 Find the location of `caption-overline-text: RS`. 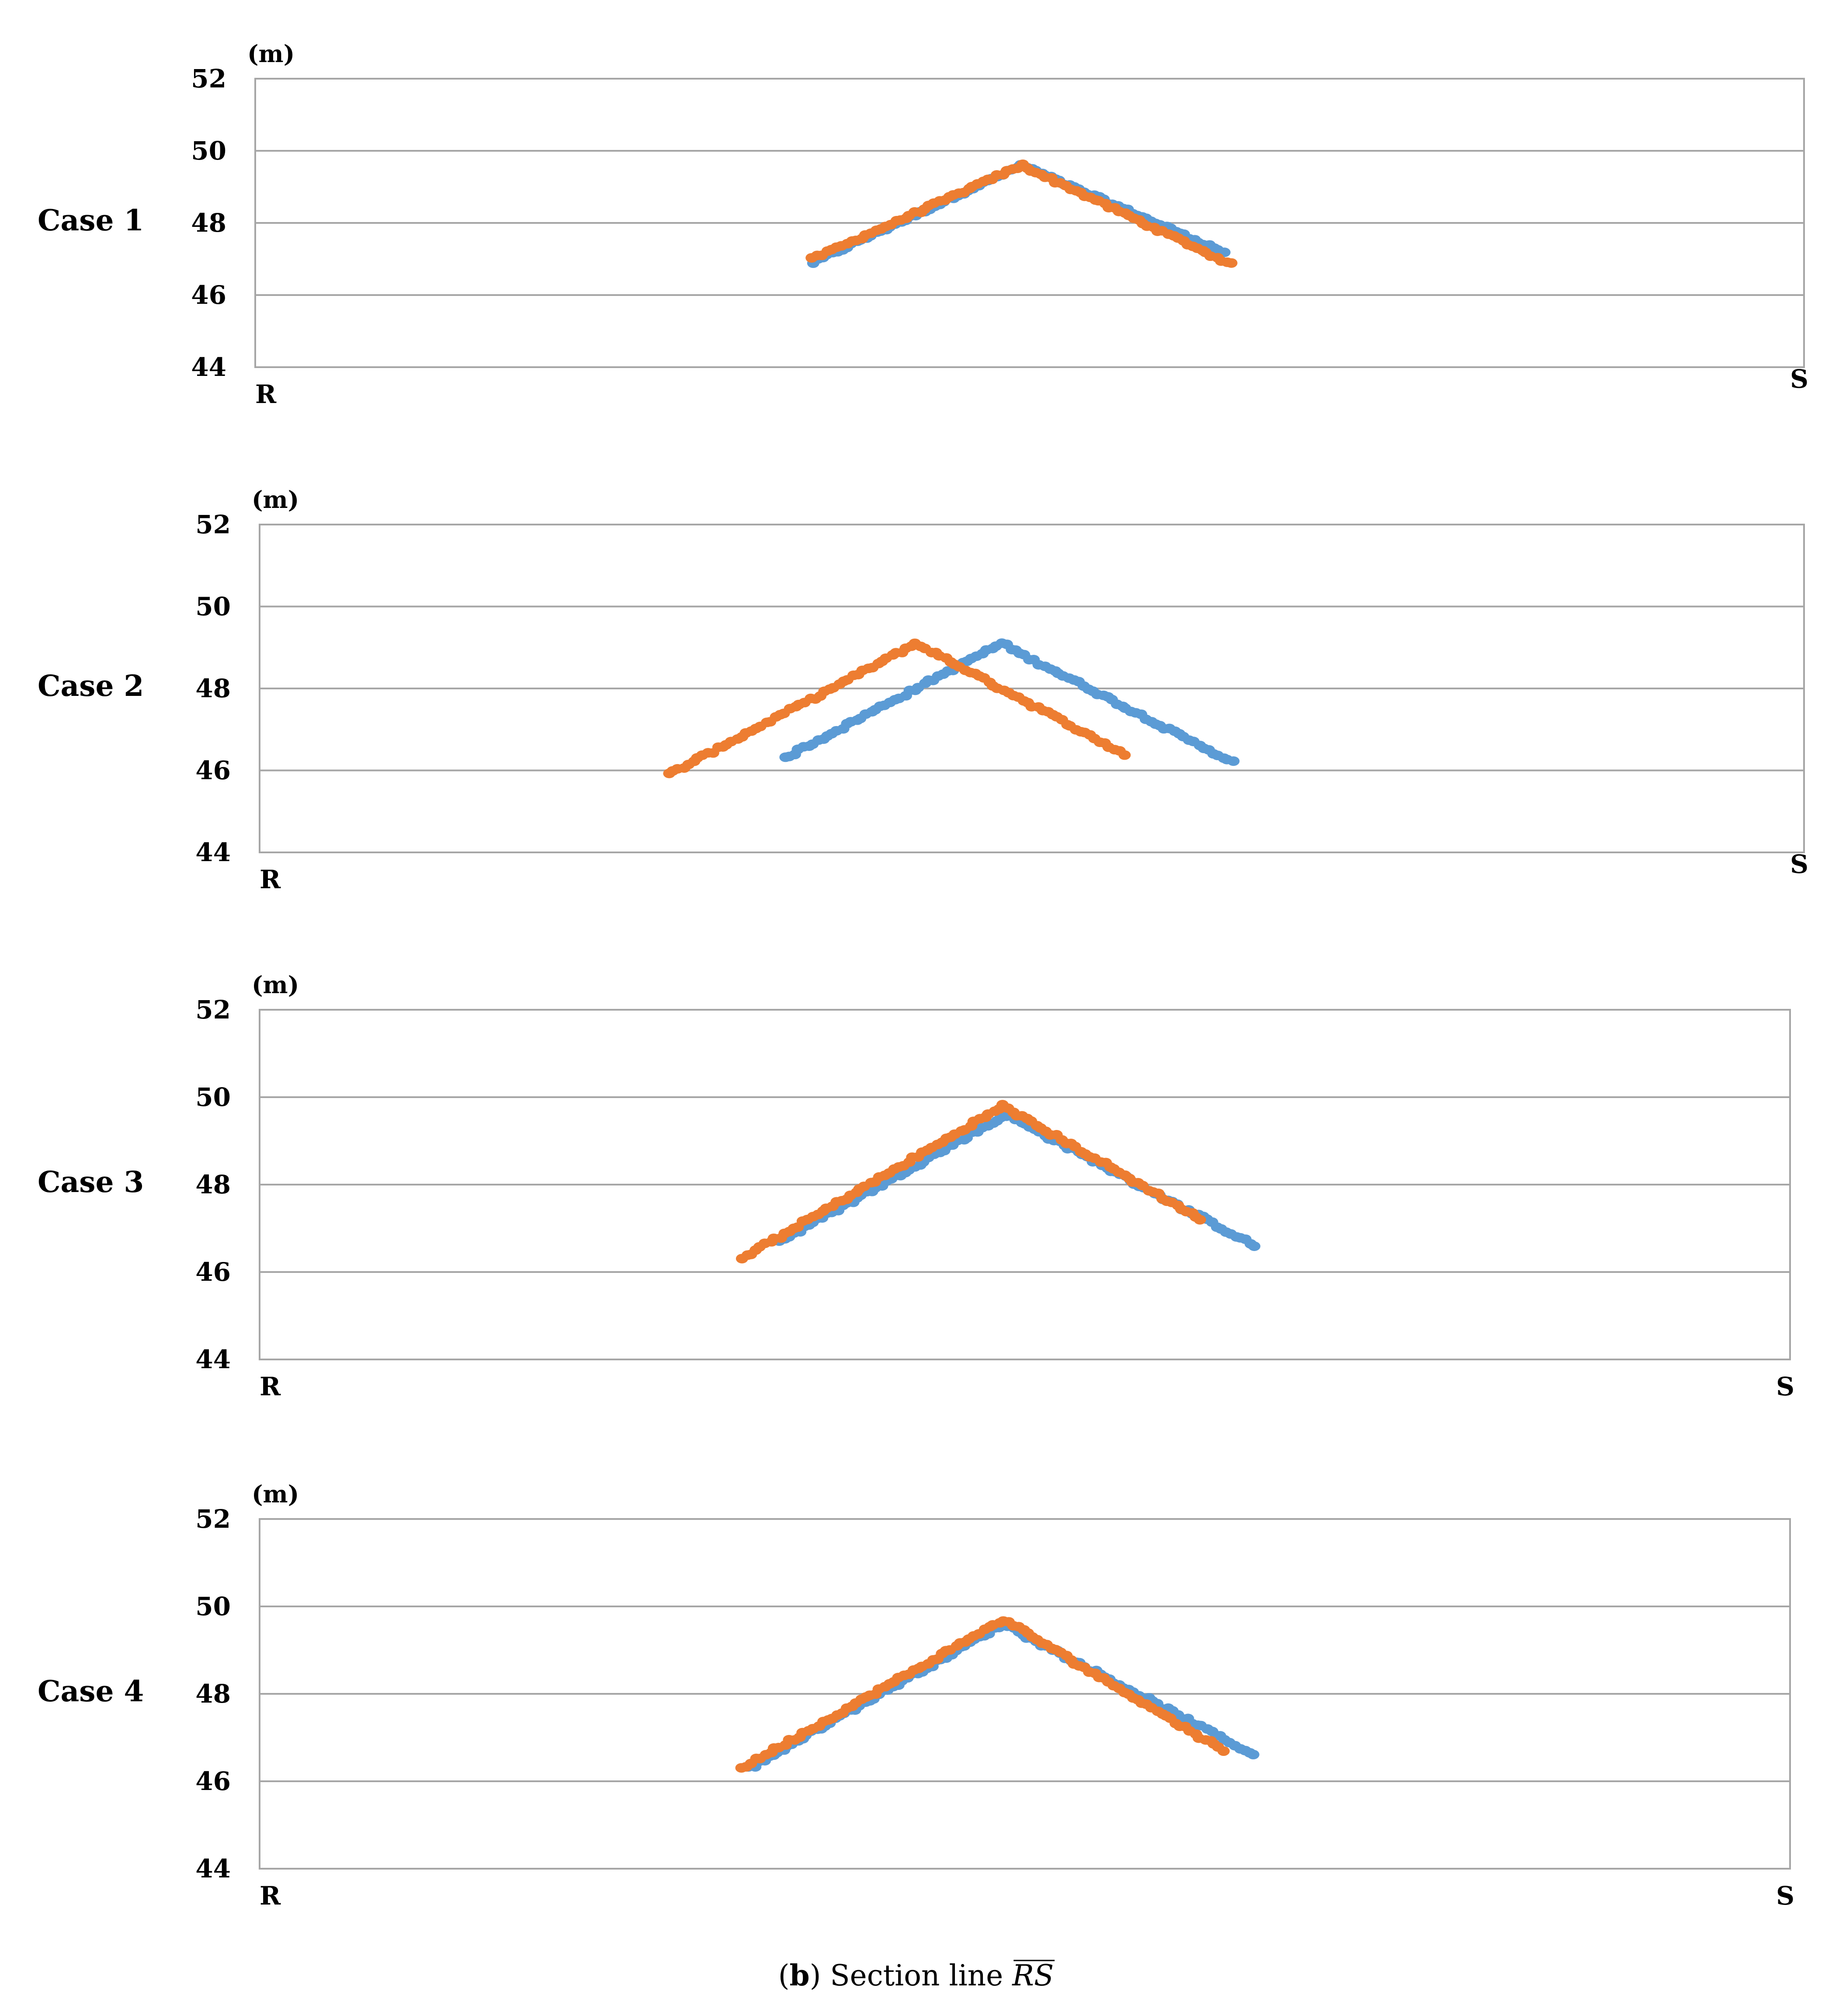

caption-overline-text: RS is located at coordinates (1033, 1975).